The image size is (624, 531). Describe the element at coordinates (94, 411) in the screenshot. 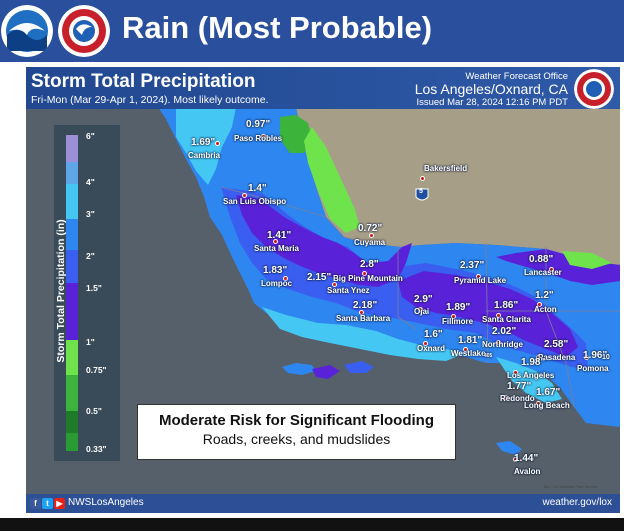

I see `legend-tick: 0.5"` at that location.